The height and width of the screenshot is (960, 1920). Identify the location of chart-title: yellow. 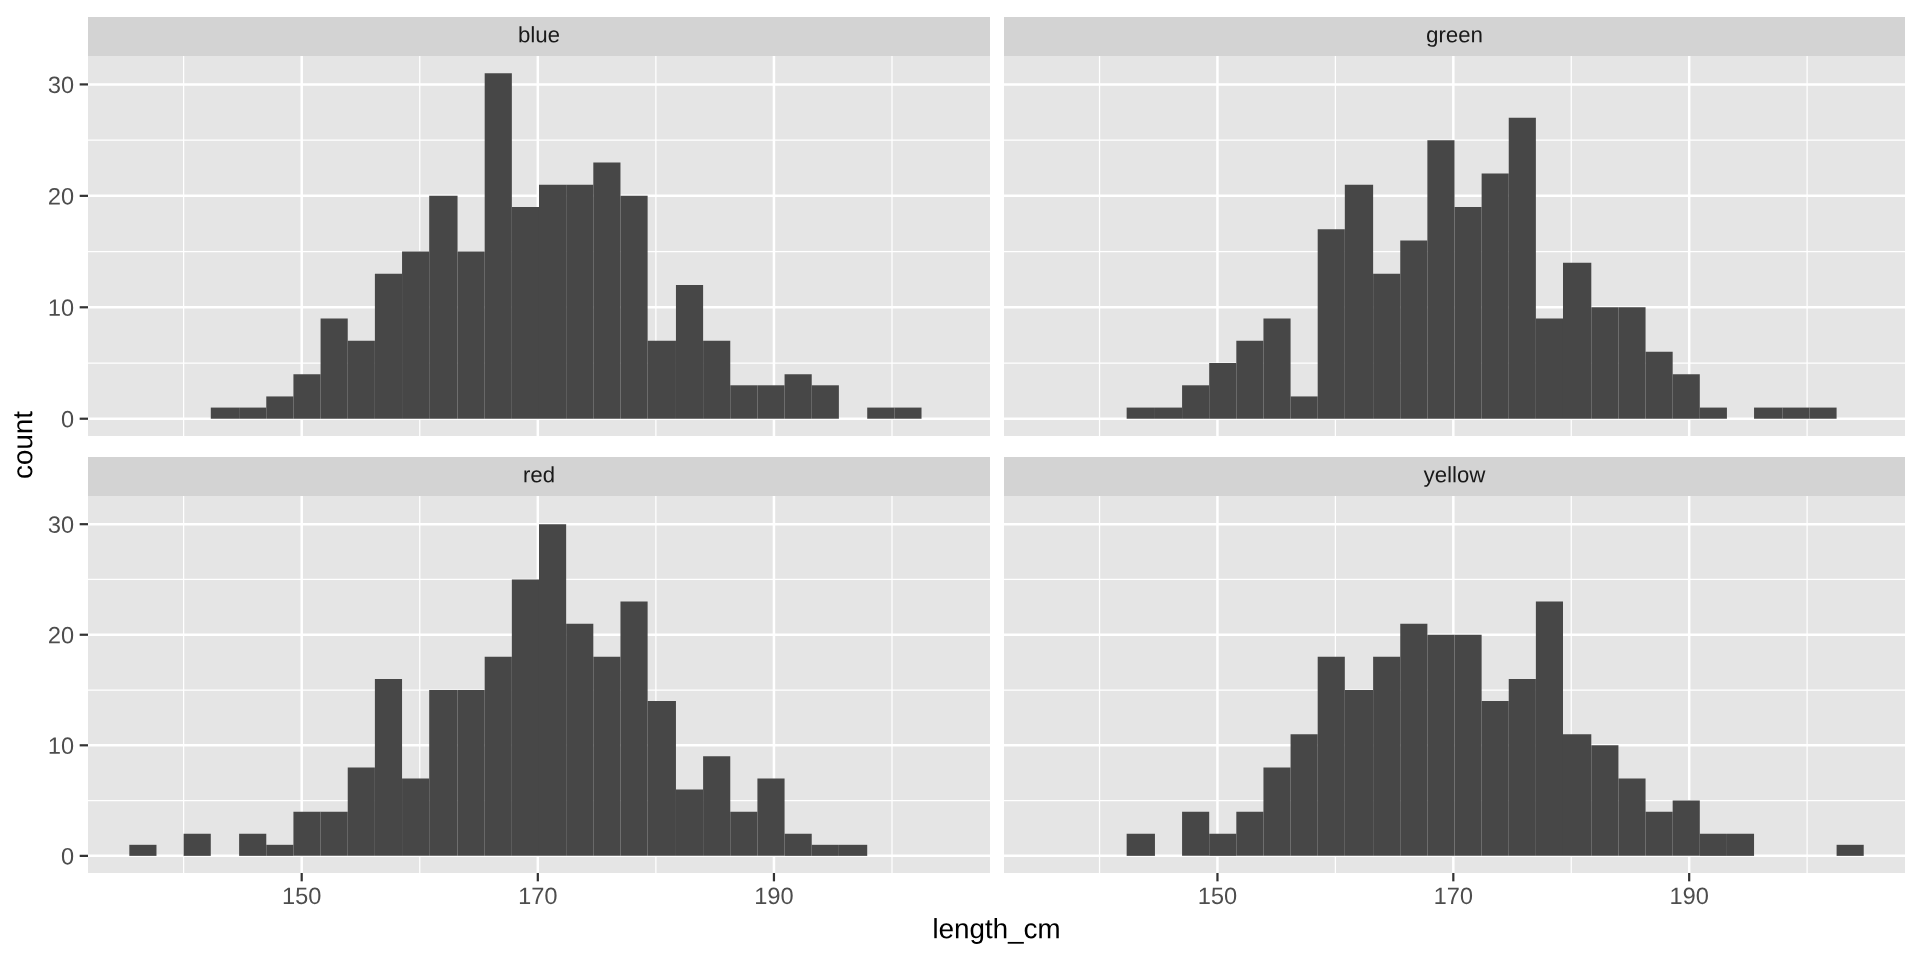
(1454, 476).